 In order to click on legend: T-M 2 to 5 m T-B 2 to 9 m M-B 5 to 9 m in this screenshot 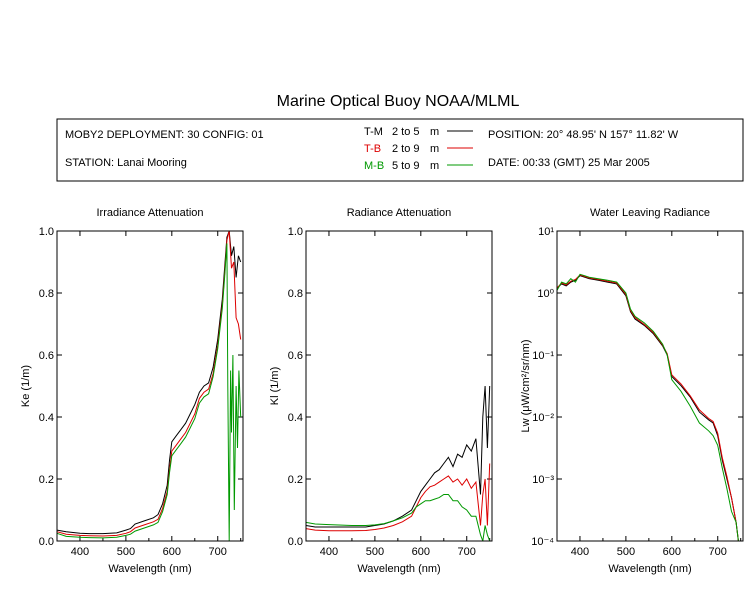, I will do `click(418, 149)`.